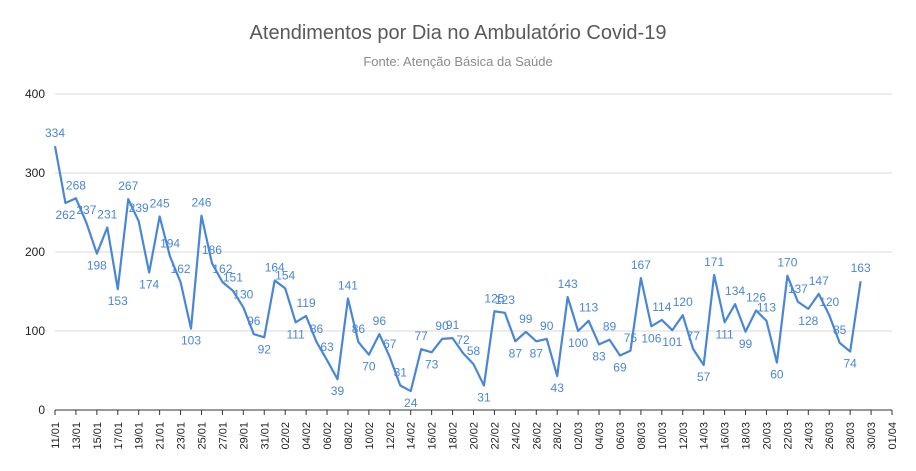 The image size is (916, 471). Describe the element at coordinates (212, 250) in the screenshot. I see `data-label: 186` at that location.